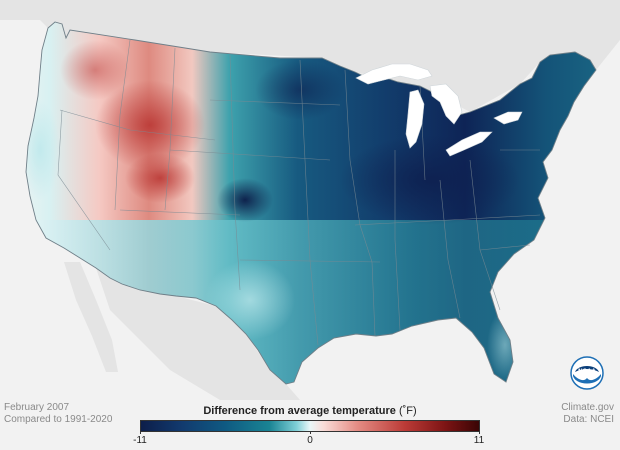 The image size is (620, 450). Describe the element at coordinates (415, 119) in the screenshot. I see `lake-michigan` at that location.